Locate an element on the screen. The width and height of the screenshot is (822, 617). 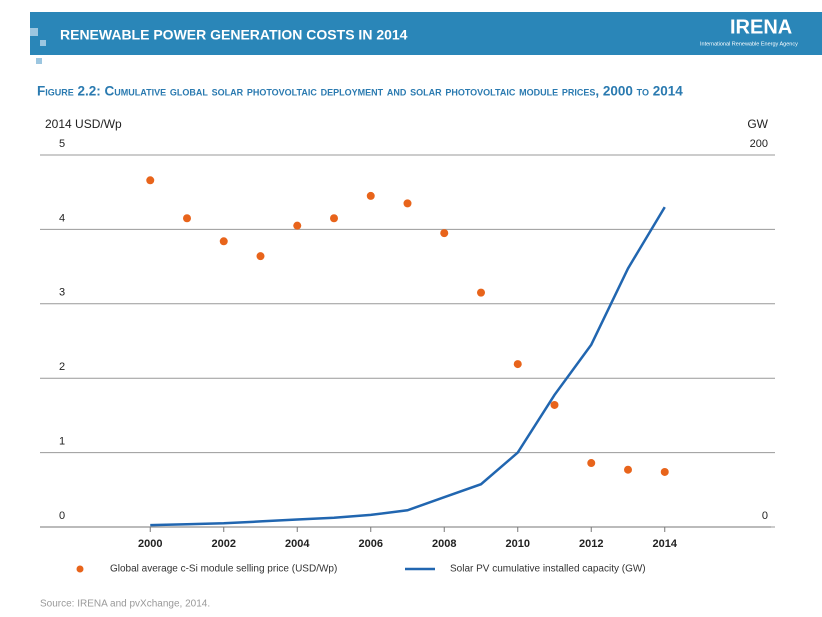
logo-subtitle: International Renewable Energy Agency is located at coordinates (749, 44).